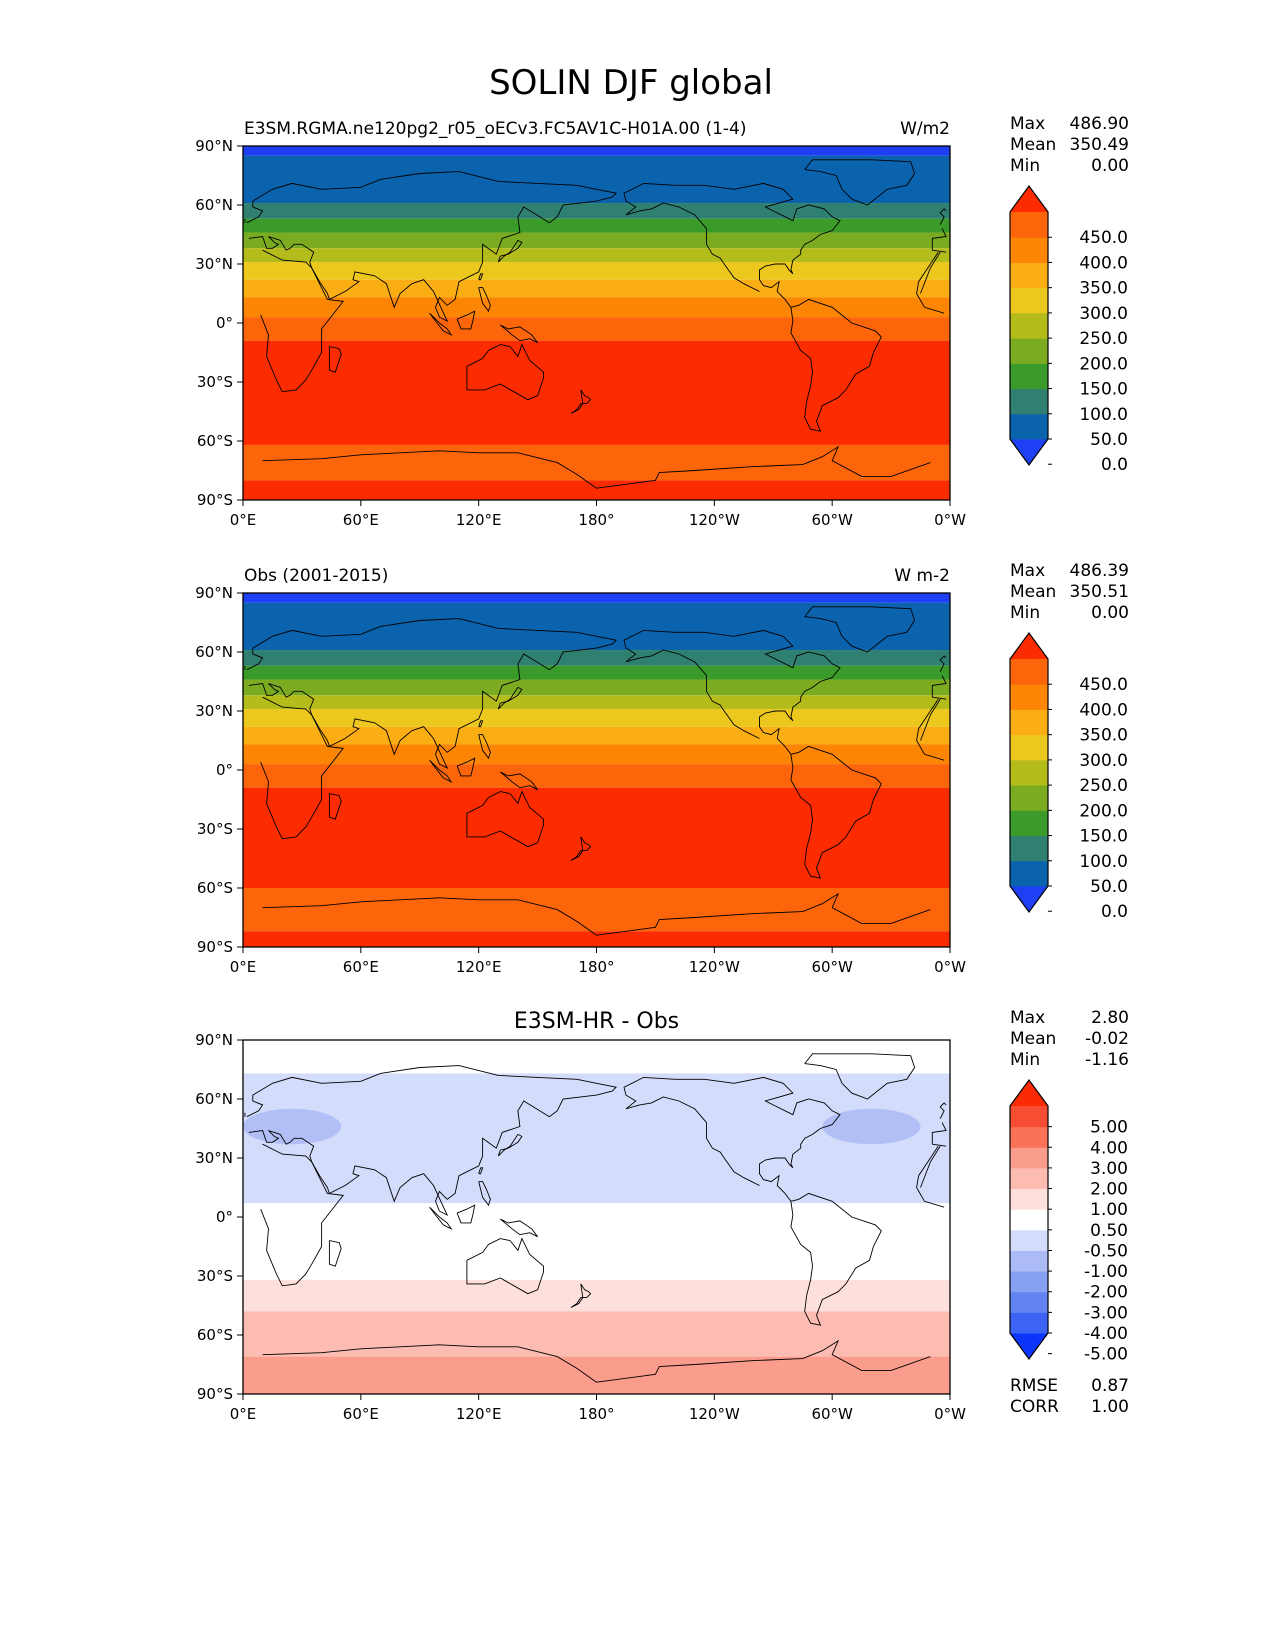 The width and height of the screenshot is (1275, 1650). I want to click on colorbar-label: 350.0, so click(1103, 289).